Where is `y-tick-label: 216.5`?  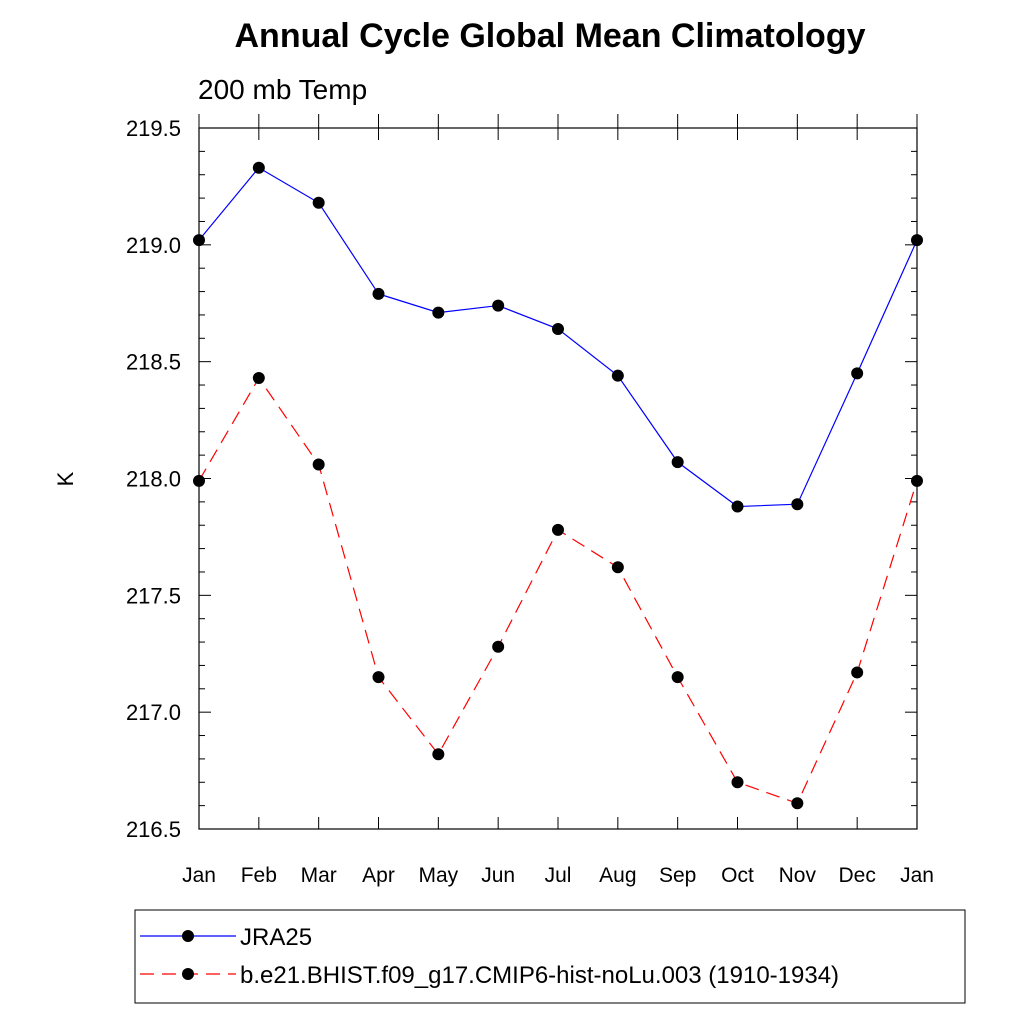
y-tick-label: 216.5 is located at coordinates (153, 829).